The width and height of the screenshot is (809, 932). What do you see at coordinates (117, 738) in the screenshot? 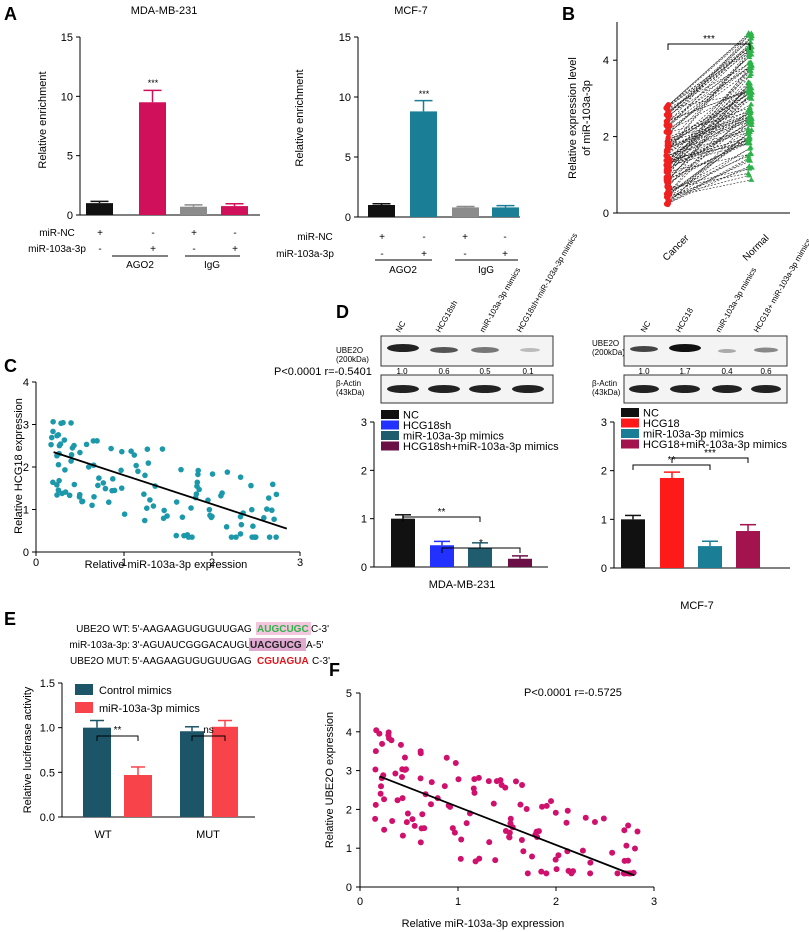
I see `e-sig-bracket` at bounding box center [117, 738].